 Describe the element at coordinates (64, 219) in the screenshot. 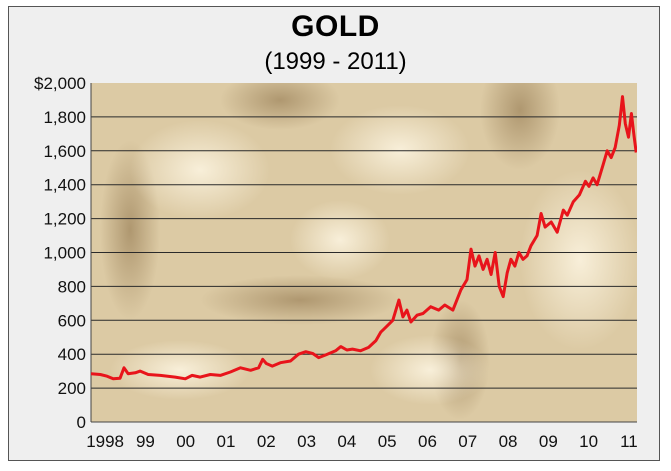

I see `y-tick-label: 1,200` at that location.